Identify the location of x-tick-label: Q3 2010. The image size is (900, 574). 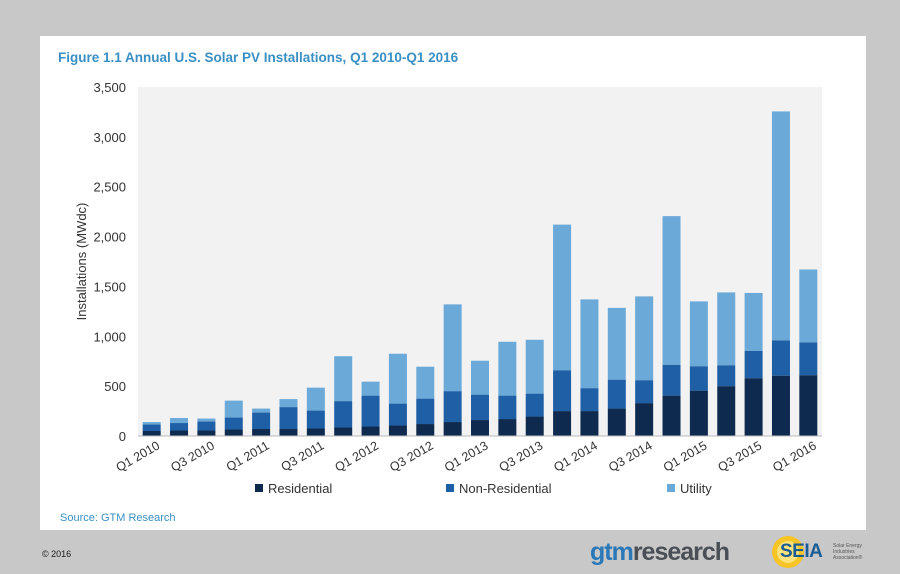
(192, 456).